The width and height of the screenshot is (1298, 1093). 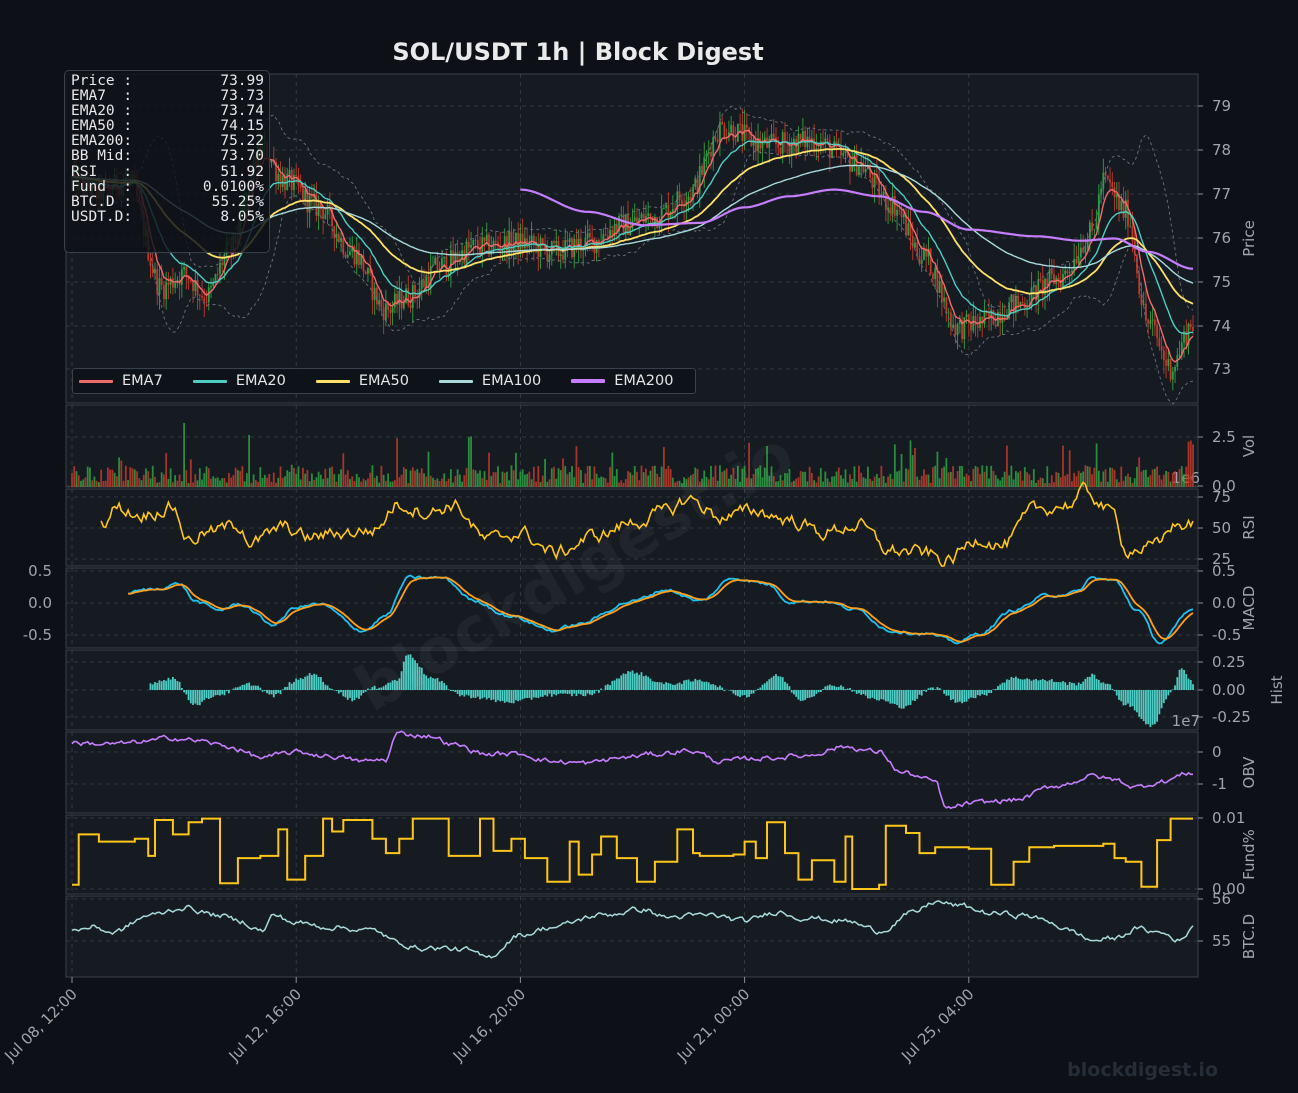 What do you see at coordinates (167, 141) in the screenshot?
I see `info-row: EMA200: 75.22` at bounding box center [167, 141].